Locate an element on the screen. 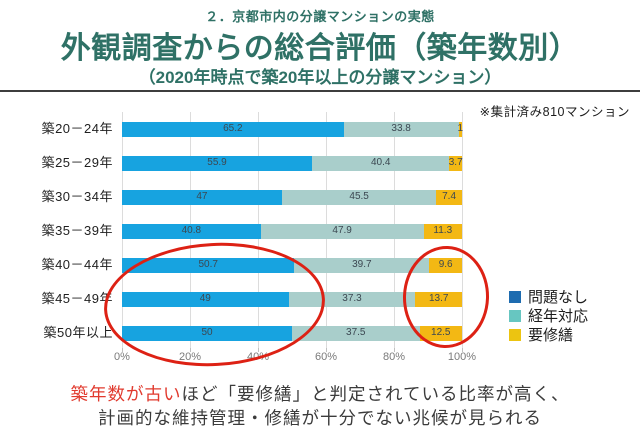 The image size is (640, 430). bar-value-label: 47.9 is located at coordinates (342, 230).